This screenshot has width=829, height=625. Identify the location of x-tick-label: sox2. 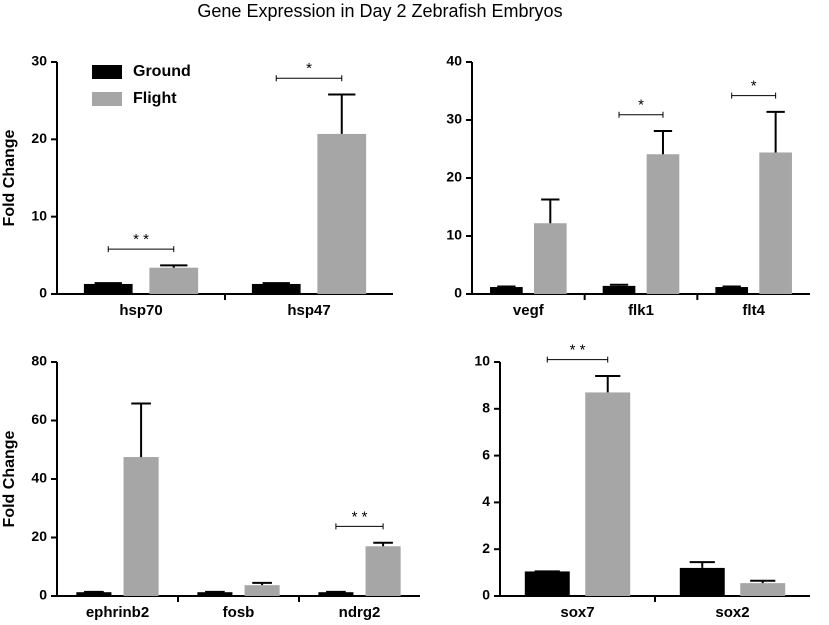
(732, 612).